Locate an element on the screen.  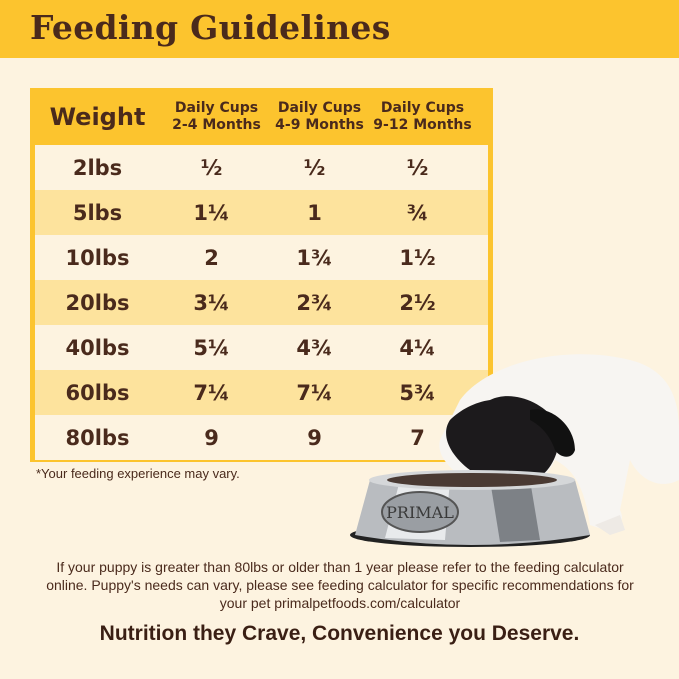
footnote: *Your feeding experience may vary. is located at coordinates (138, 473).